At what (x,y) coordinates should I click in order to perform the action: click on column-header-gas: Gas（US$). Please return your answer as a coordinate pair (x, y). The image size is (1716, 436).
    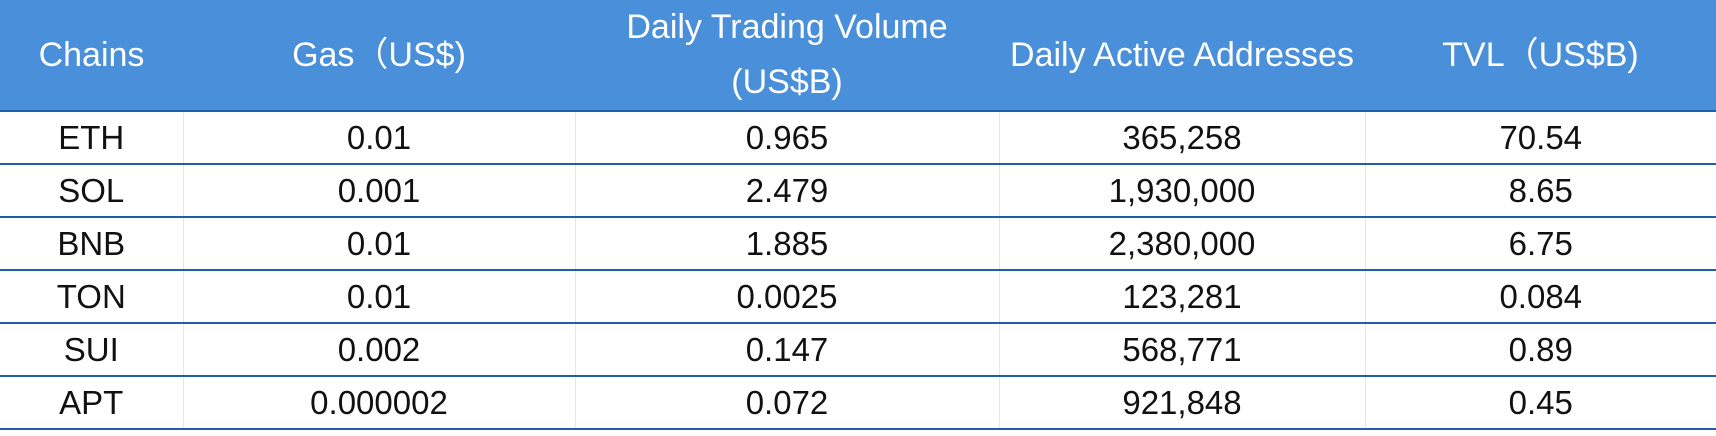
    Looking at the image, I should click on (379, 56).